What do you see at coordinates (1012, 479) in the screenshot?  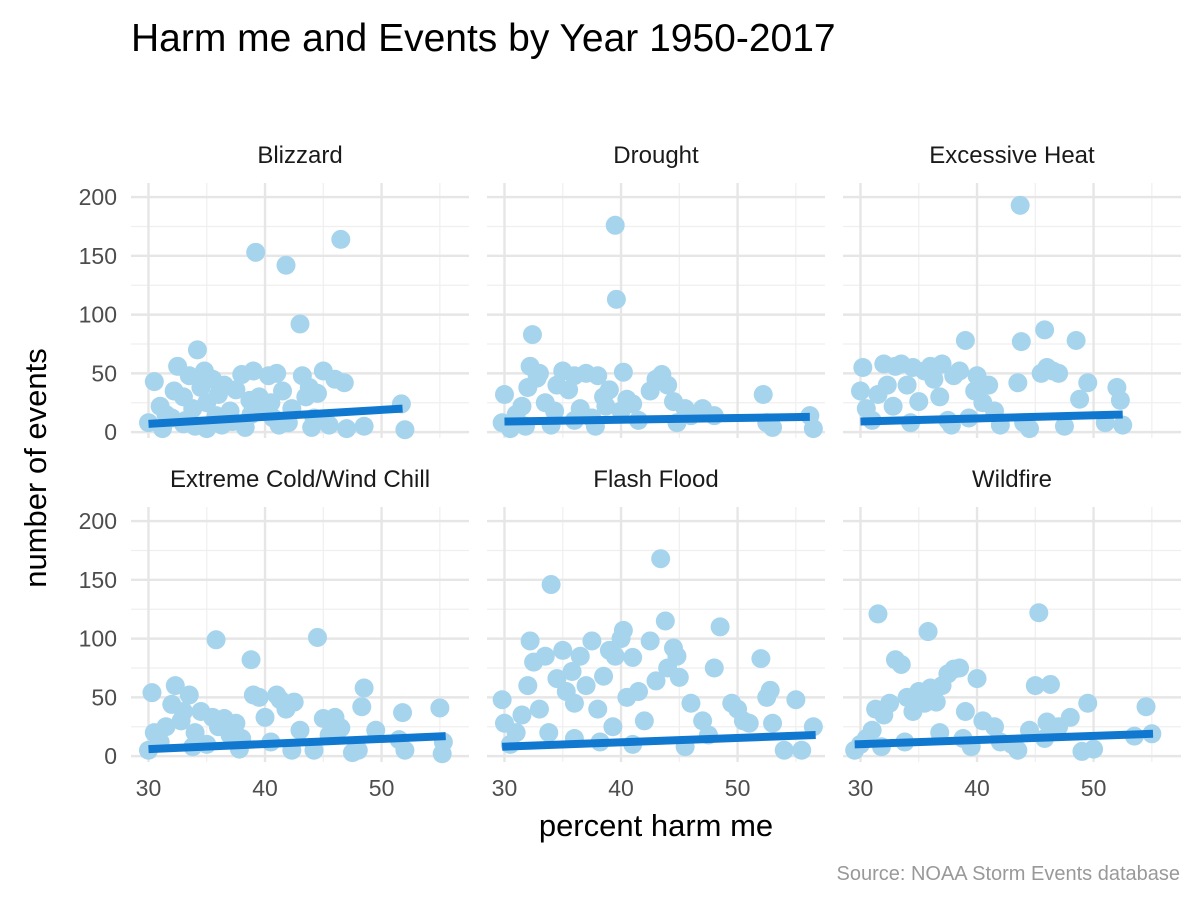 I see `panel-title: Wildfire` at bounding box center [1012, 479].